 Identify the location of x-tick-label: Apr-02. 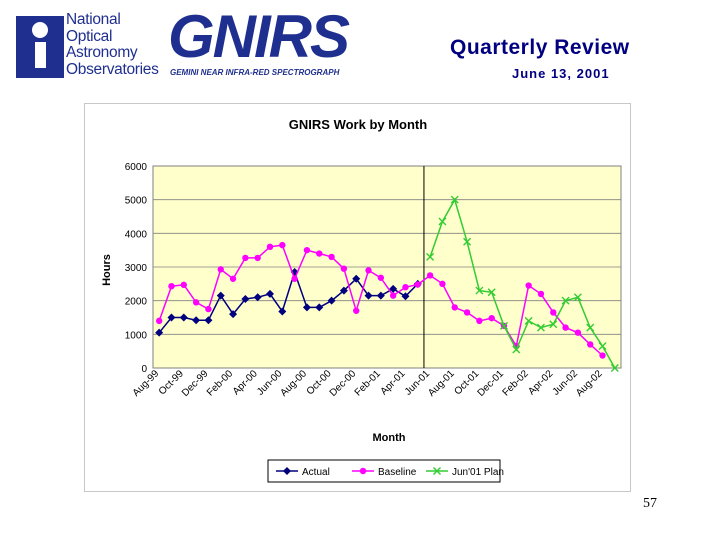
(540, 382).